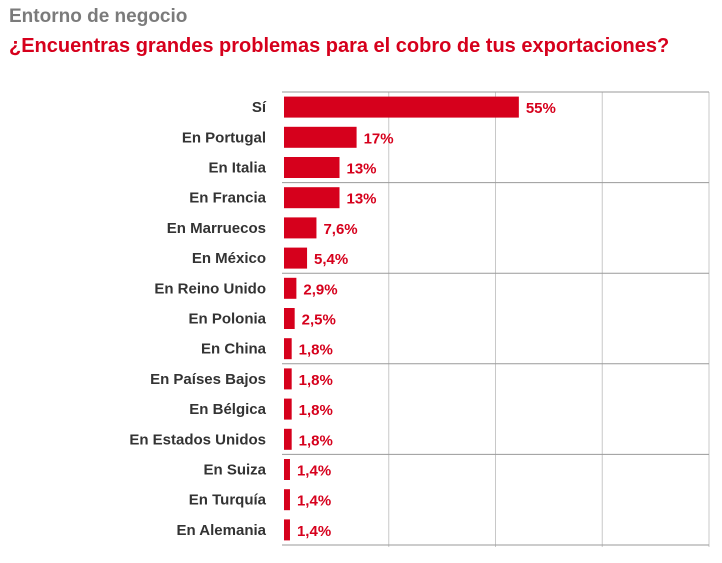 The height and width of the screenshot is (563, 722). Describe the element at coordinates (234, 470) in the screenshot. I see `category-label: En Suiza` at that location.